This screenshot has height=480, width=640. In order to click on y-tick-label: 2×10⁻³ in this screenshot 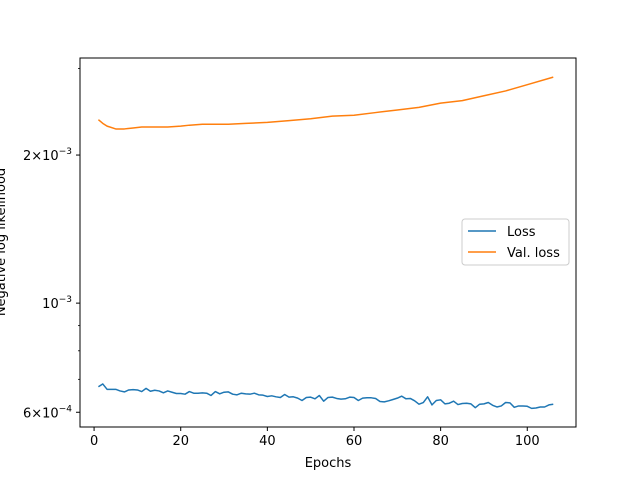, I will do `click(47, 155)`.